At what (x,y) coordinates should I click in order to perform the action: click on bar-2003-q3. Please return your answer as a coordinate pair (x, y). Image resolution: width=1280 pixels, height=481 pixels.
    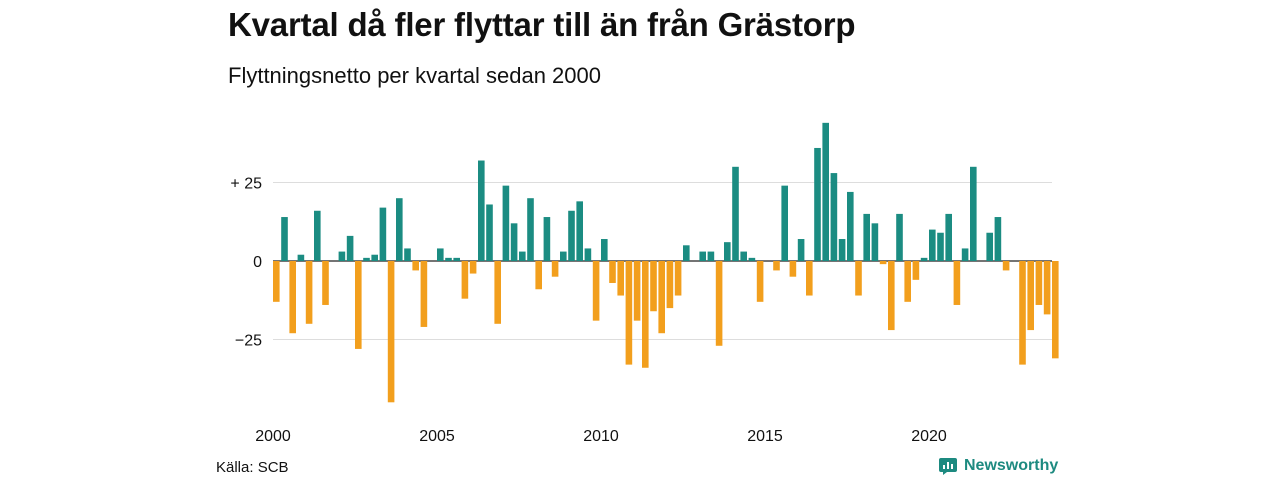
    Looking at the image, I should click on (391, 332).